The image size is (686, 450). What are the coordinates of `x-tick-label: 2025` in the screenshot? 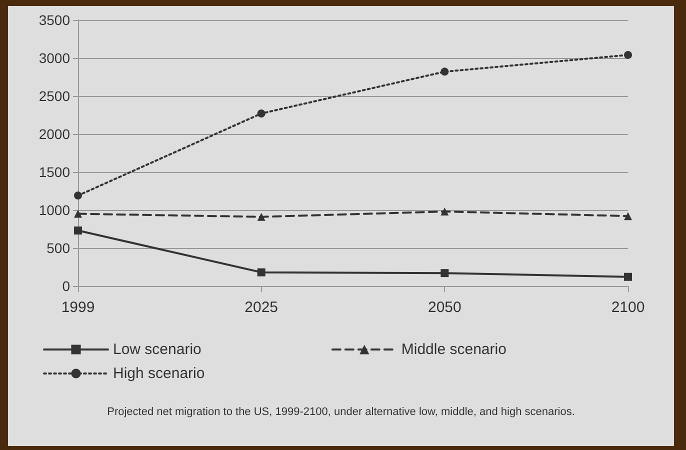 It's located at (261, 307).